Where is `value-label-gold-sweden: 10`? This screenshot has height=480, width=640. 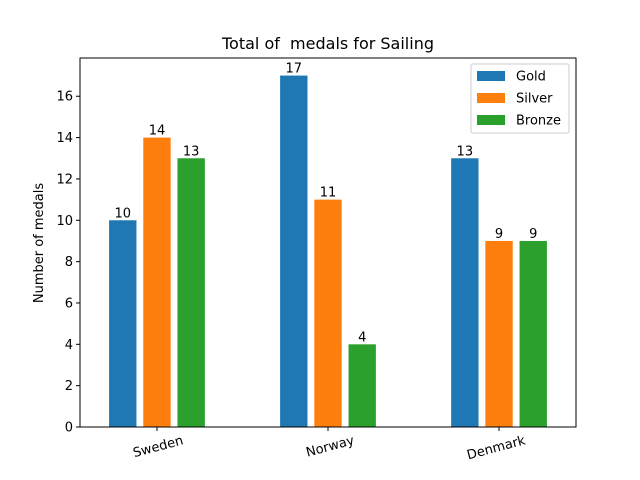 value-label-gold-sweden: 10 is located at coordinates (122, 213).